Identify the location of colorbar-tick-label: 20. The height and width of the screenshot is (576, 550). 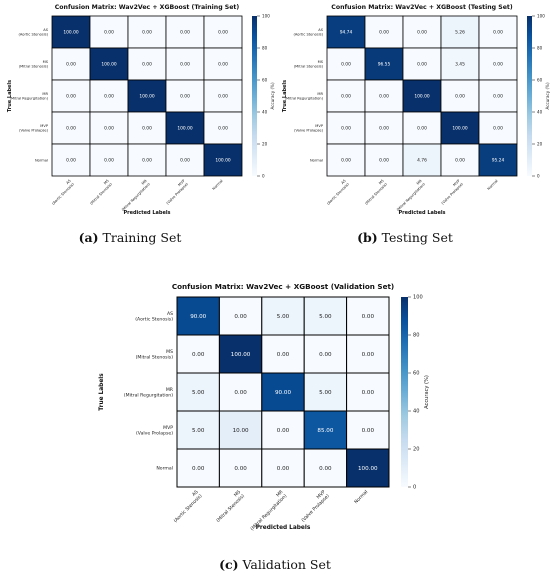
(540, 143).